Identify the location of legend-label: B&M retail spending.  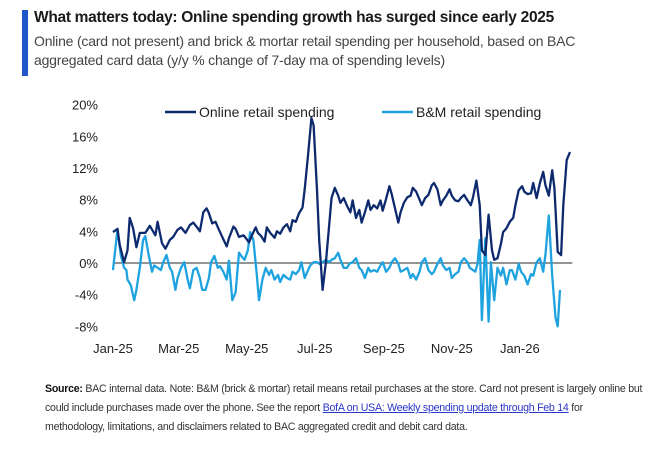
(478, 112).